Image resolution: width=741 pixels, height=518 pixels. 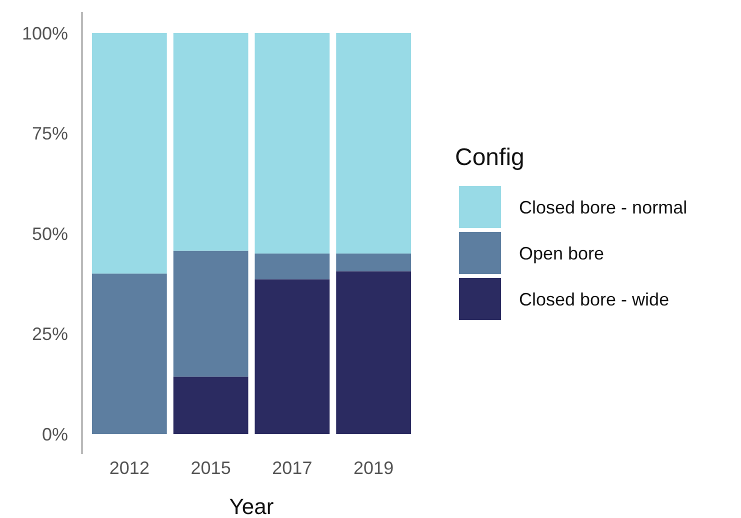 What do you see at coordinates (292, 468) in the screenshot?
I see `x-tick-label: 2017` at bounding box center [292, 468].